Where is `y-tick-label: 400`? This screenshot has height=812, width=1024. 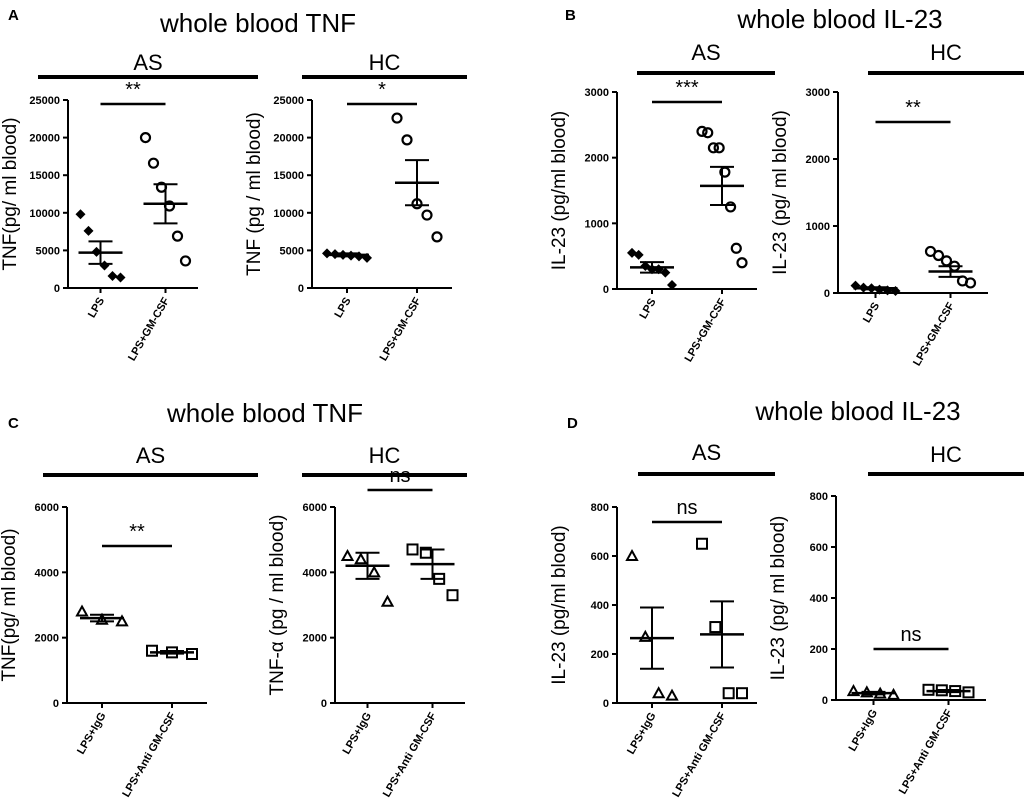 y-tick-label: 400 is located at coordinates (819, 599).